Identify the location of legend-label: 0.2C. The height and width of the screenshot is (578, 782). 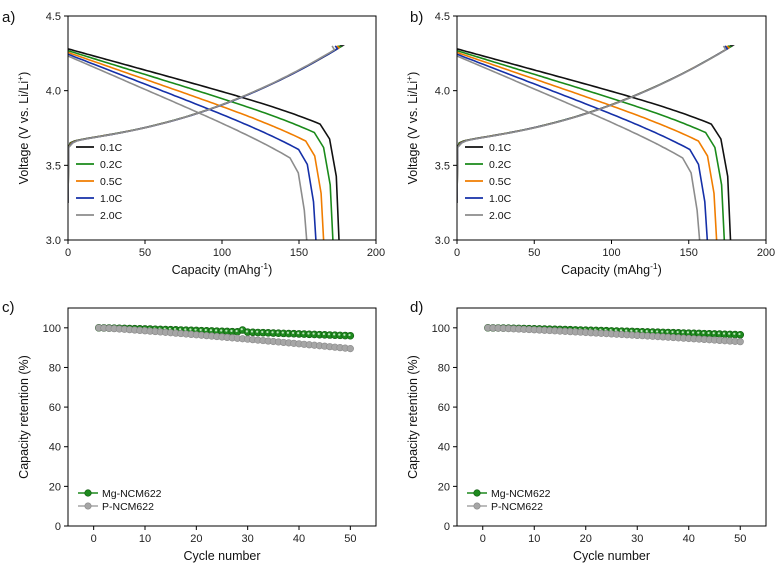
(111, 165).